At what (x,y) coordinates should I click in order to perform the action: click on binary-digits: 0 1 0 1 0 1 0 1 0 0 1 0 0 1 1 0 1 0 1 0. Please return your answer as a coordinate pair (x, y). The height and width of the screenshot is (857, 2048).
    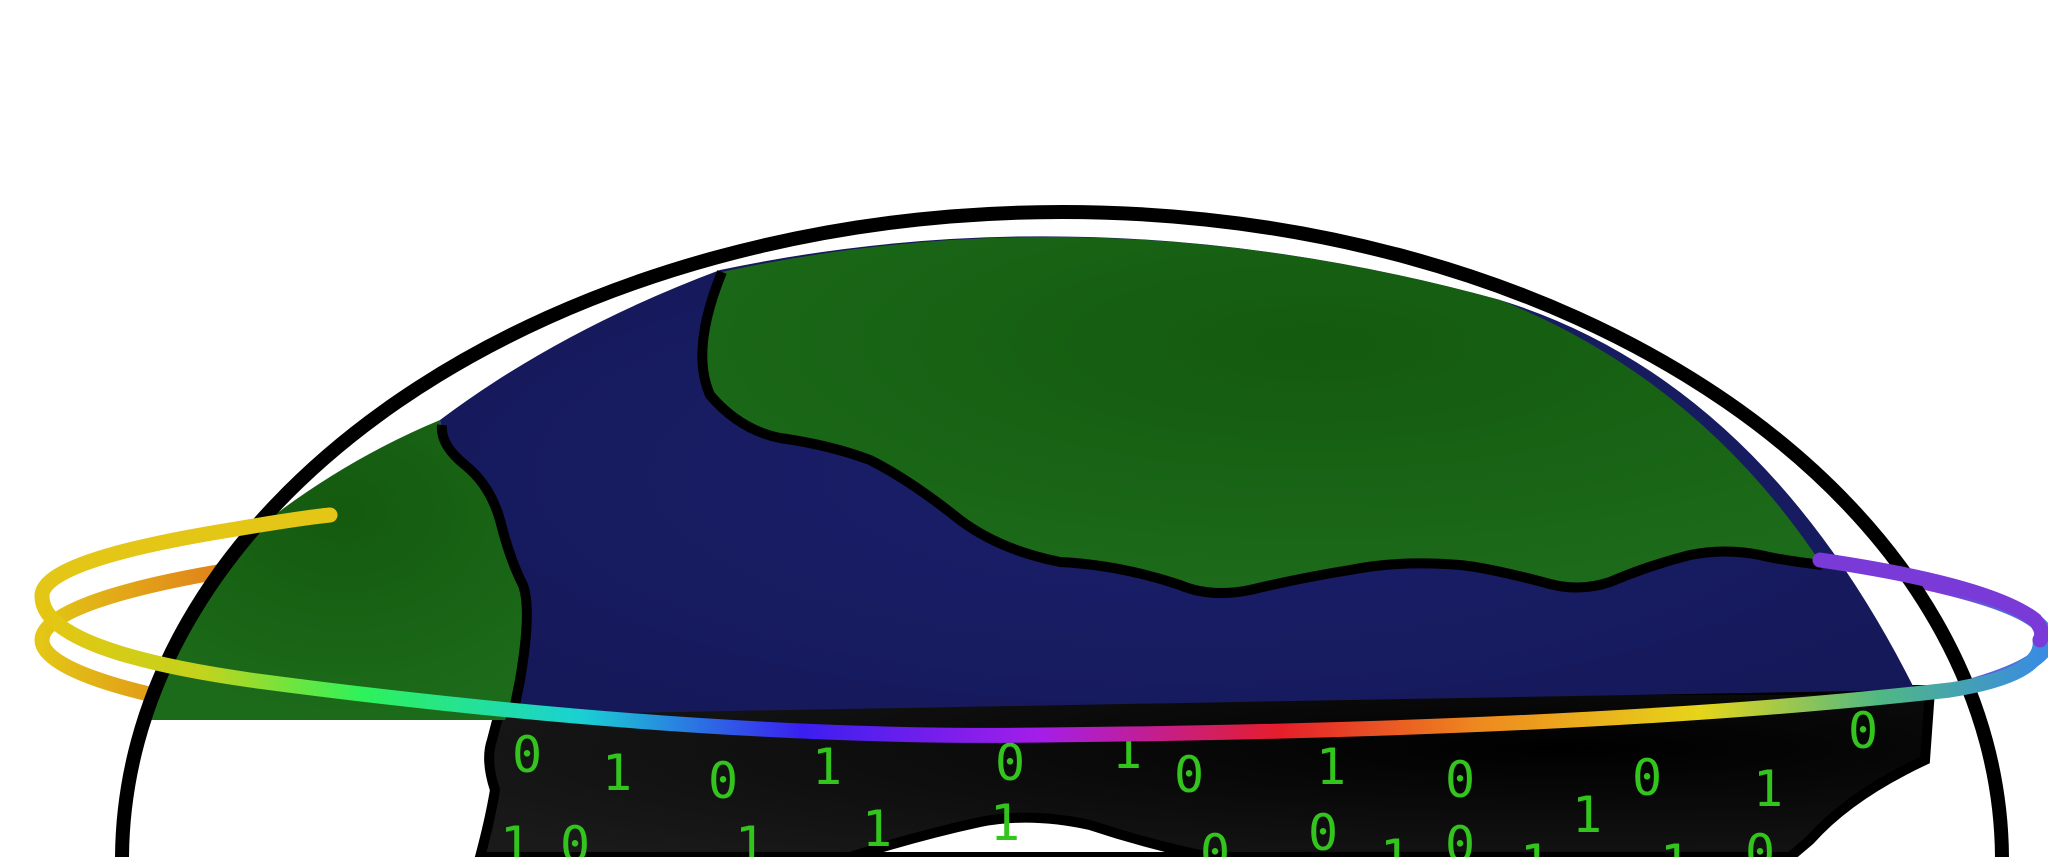
    Looking at the image, I should click on (1189, 779).